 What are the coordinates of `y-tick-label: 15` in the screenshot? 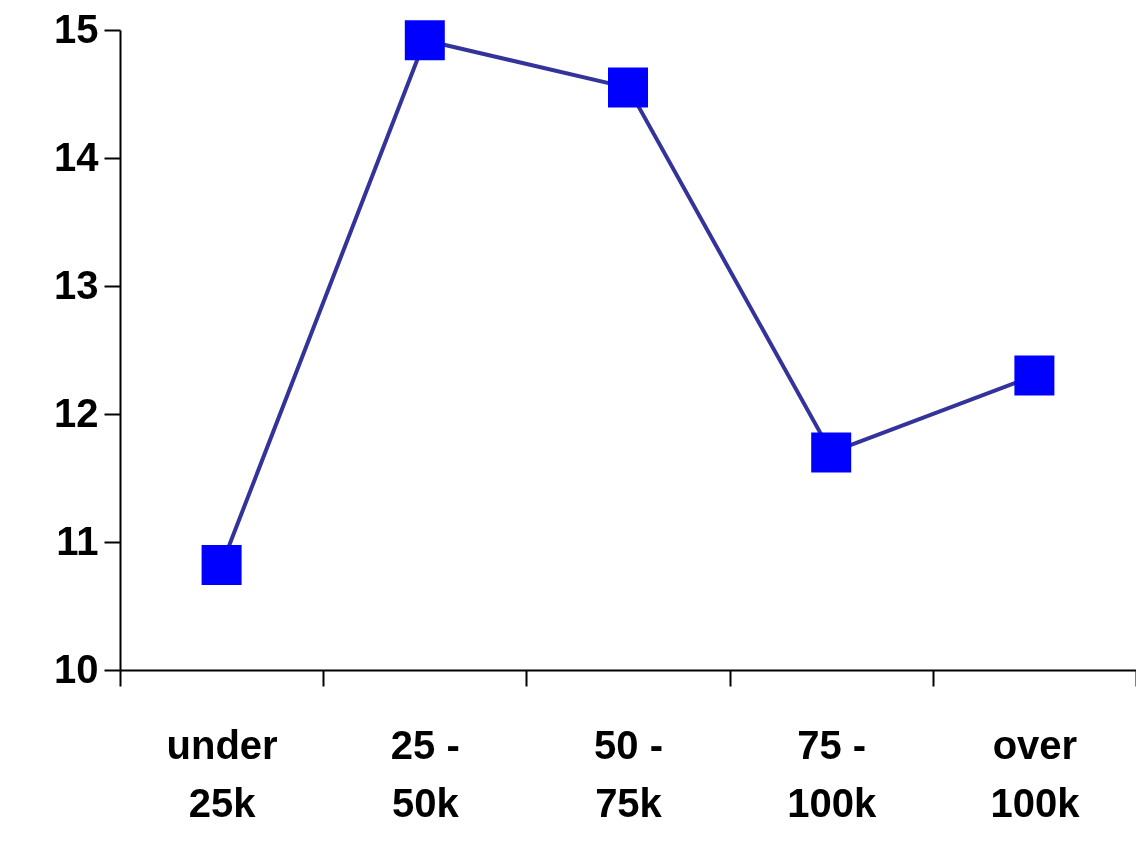 It's located at (76, 28).